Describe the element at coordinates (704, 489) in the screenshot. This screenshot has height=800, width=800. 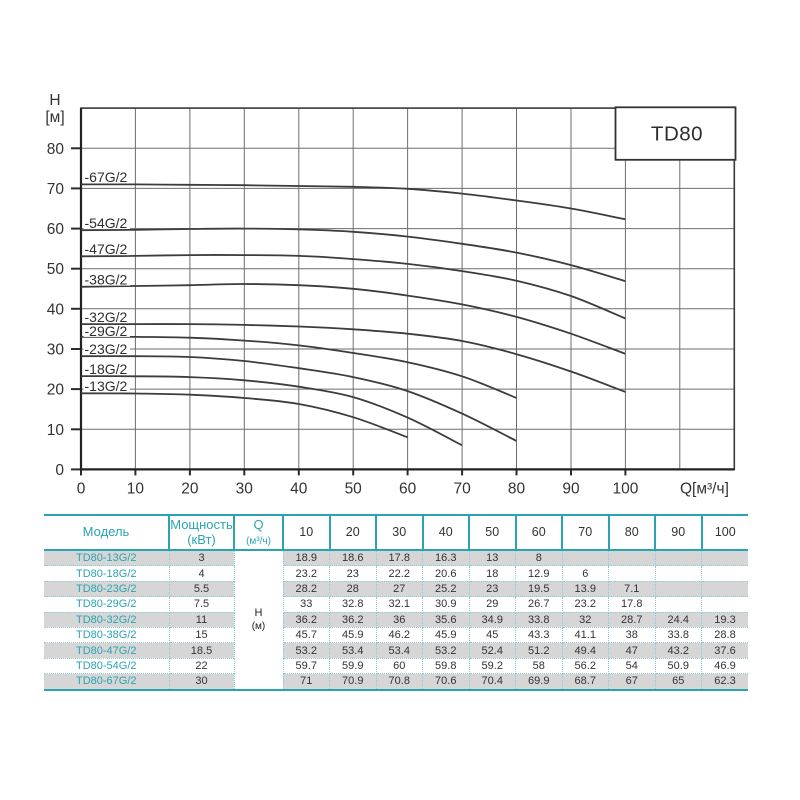
I see `svg-text: Q[м³/ч]` at that location.